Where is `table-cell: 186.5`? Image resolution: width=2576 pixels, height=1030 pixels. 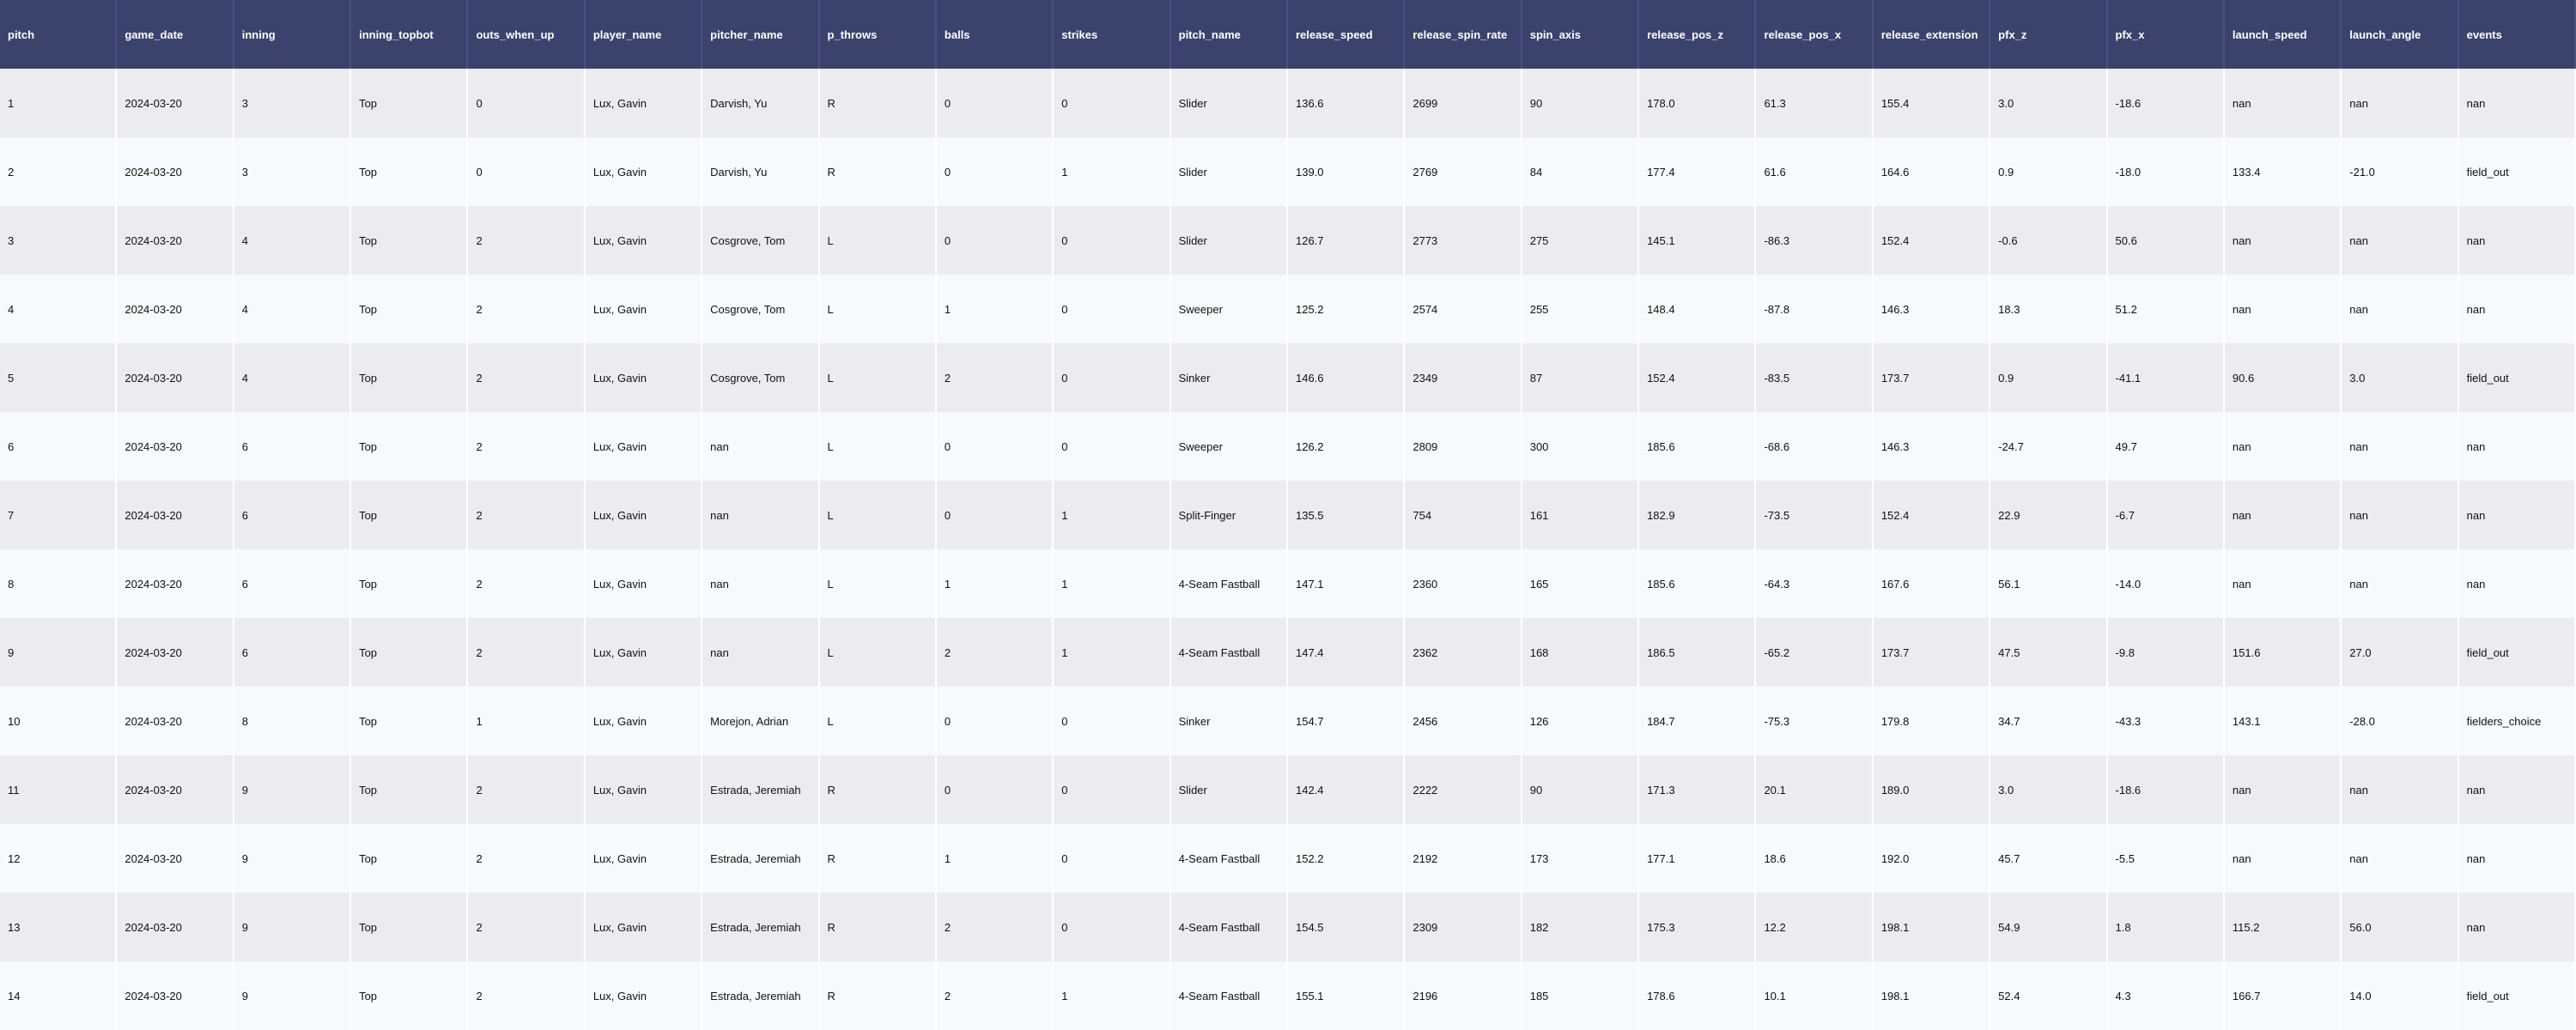 table-cell: 186.5 is located at coordinates (1698, 652).